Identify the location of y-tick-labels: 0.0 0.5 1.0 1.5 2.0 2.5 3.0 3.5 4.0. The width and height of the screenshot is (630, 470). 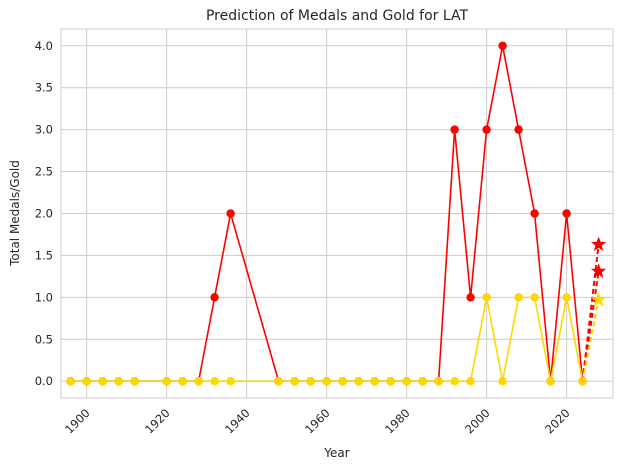
(44, 213).